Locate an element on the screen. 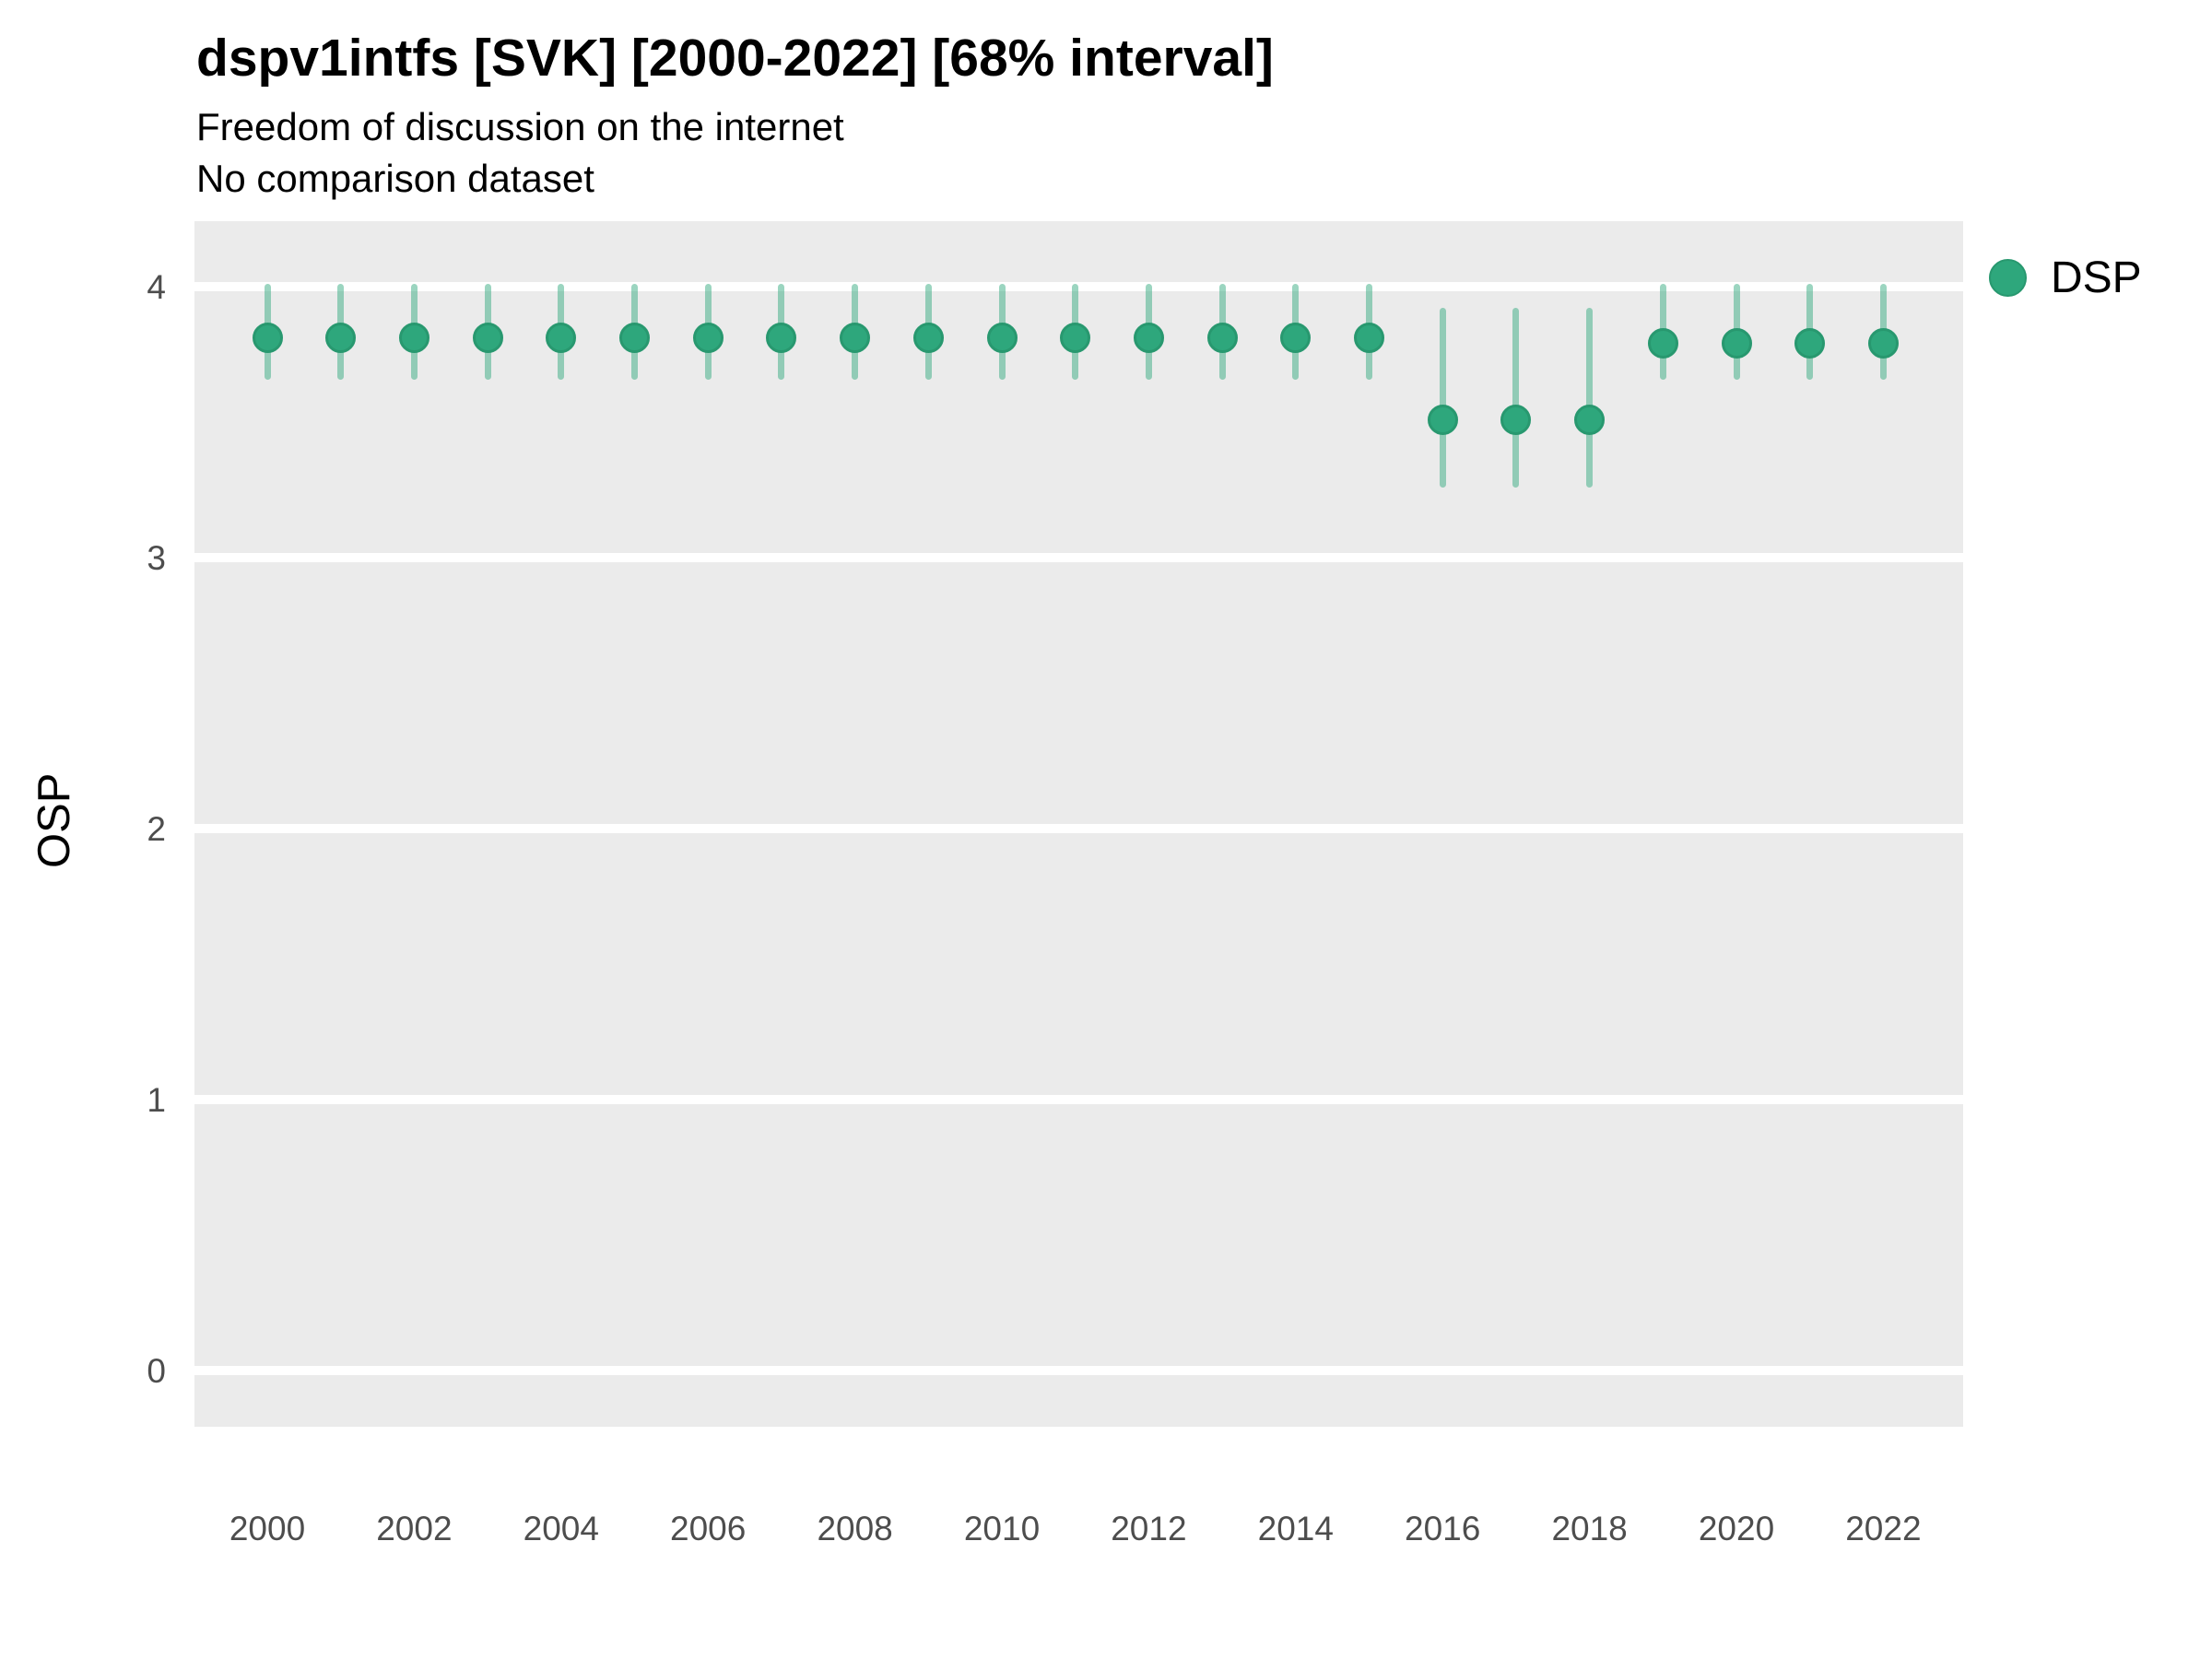 This screenshot has height=1659, width=2212. interval-bar-2018 is located at coordinates (1590, 397).